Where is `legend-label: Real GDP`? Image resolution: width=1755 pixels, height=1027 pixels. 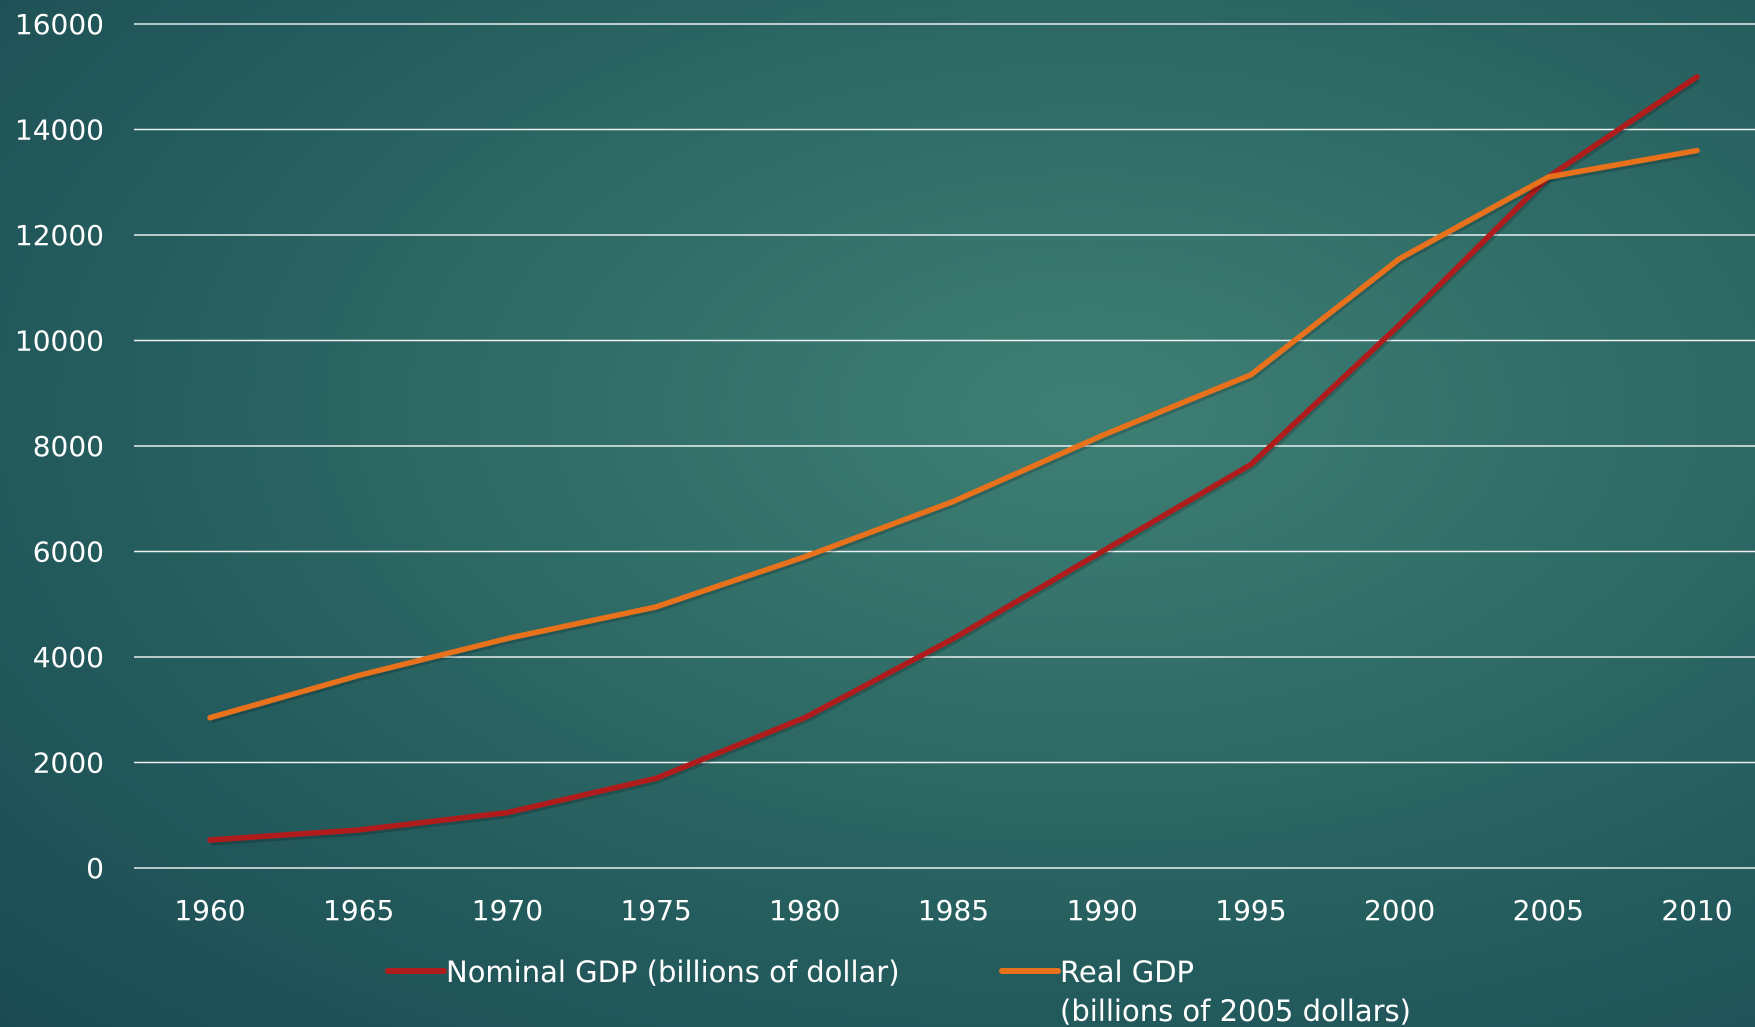 legend-label: Real GDP is located at coordinates (1127, 972).